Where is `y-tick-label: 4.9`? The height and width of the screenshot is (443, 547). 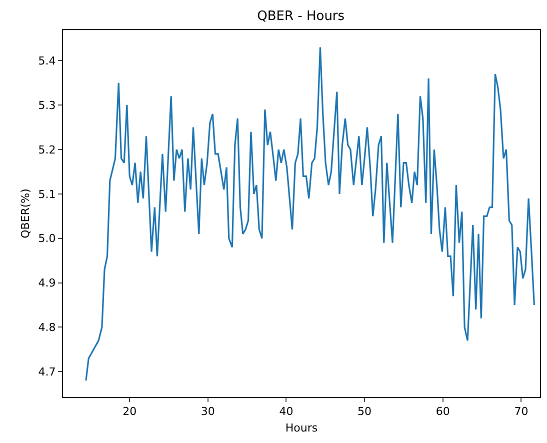 y-tick-label: 4.9 is located at coordinates (47, 283).